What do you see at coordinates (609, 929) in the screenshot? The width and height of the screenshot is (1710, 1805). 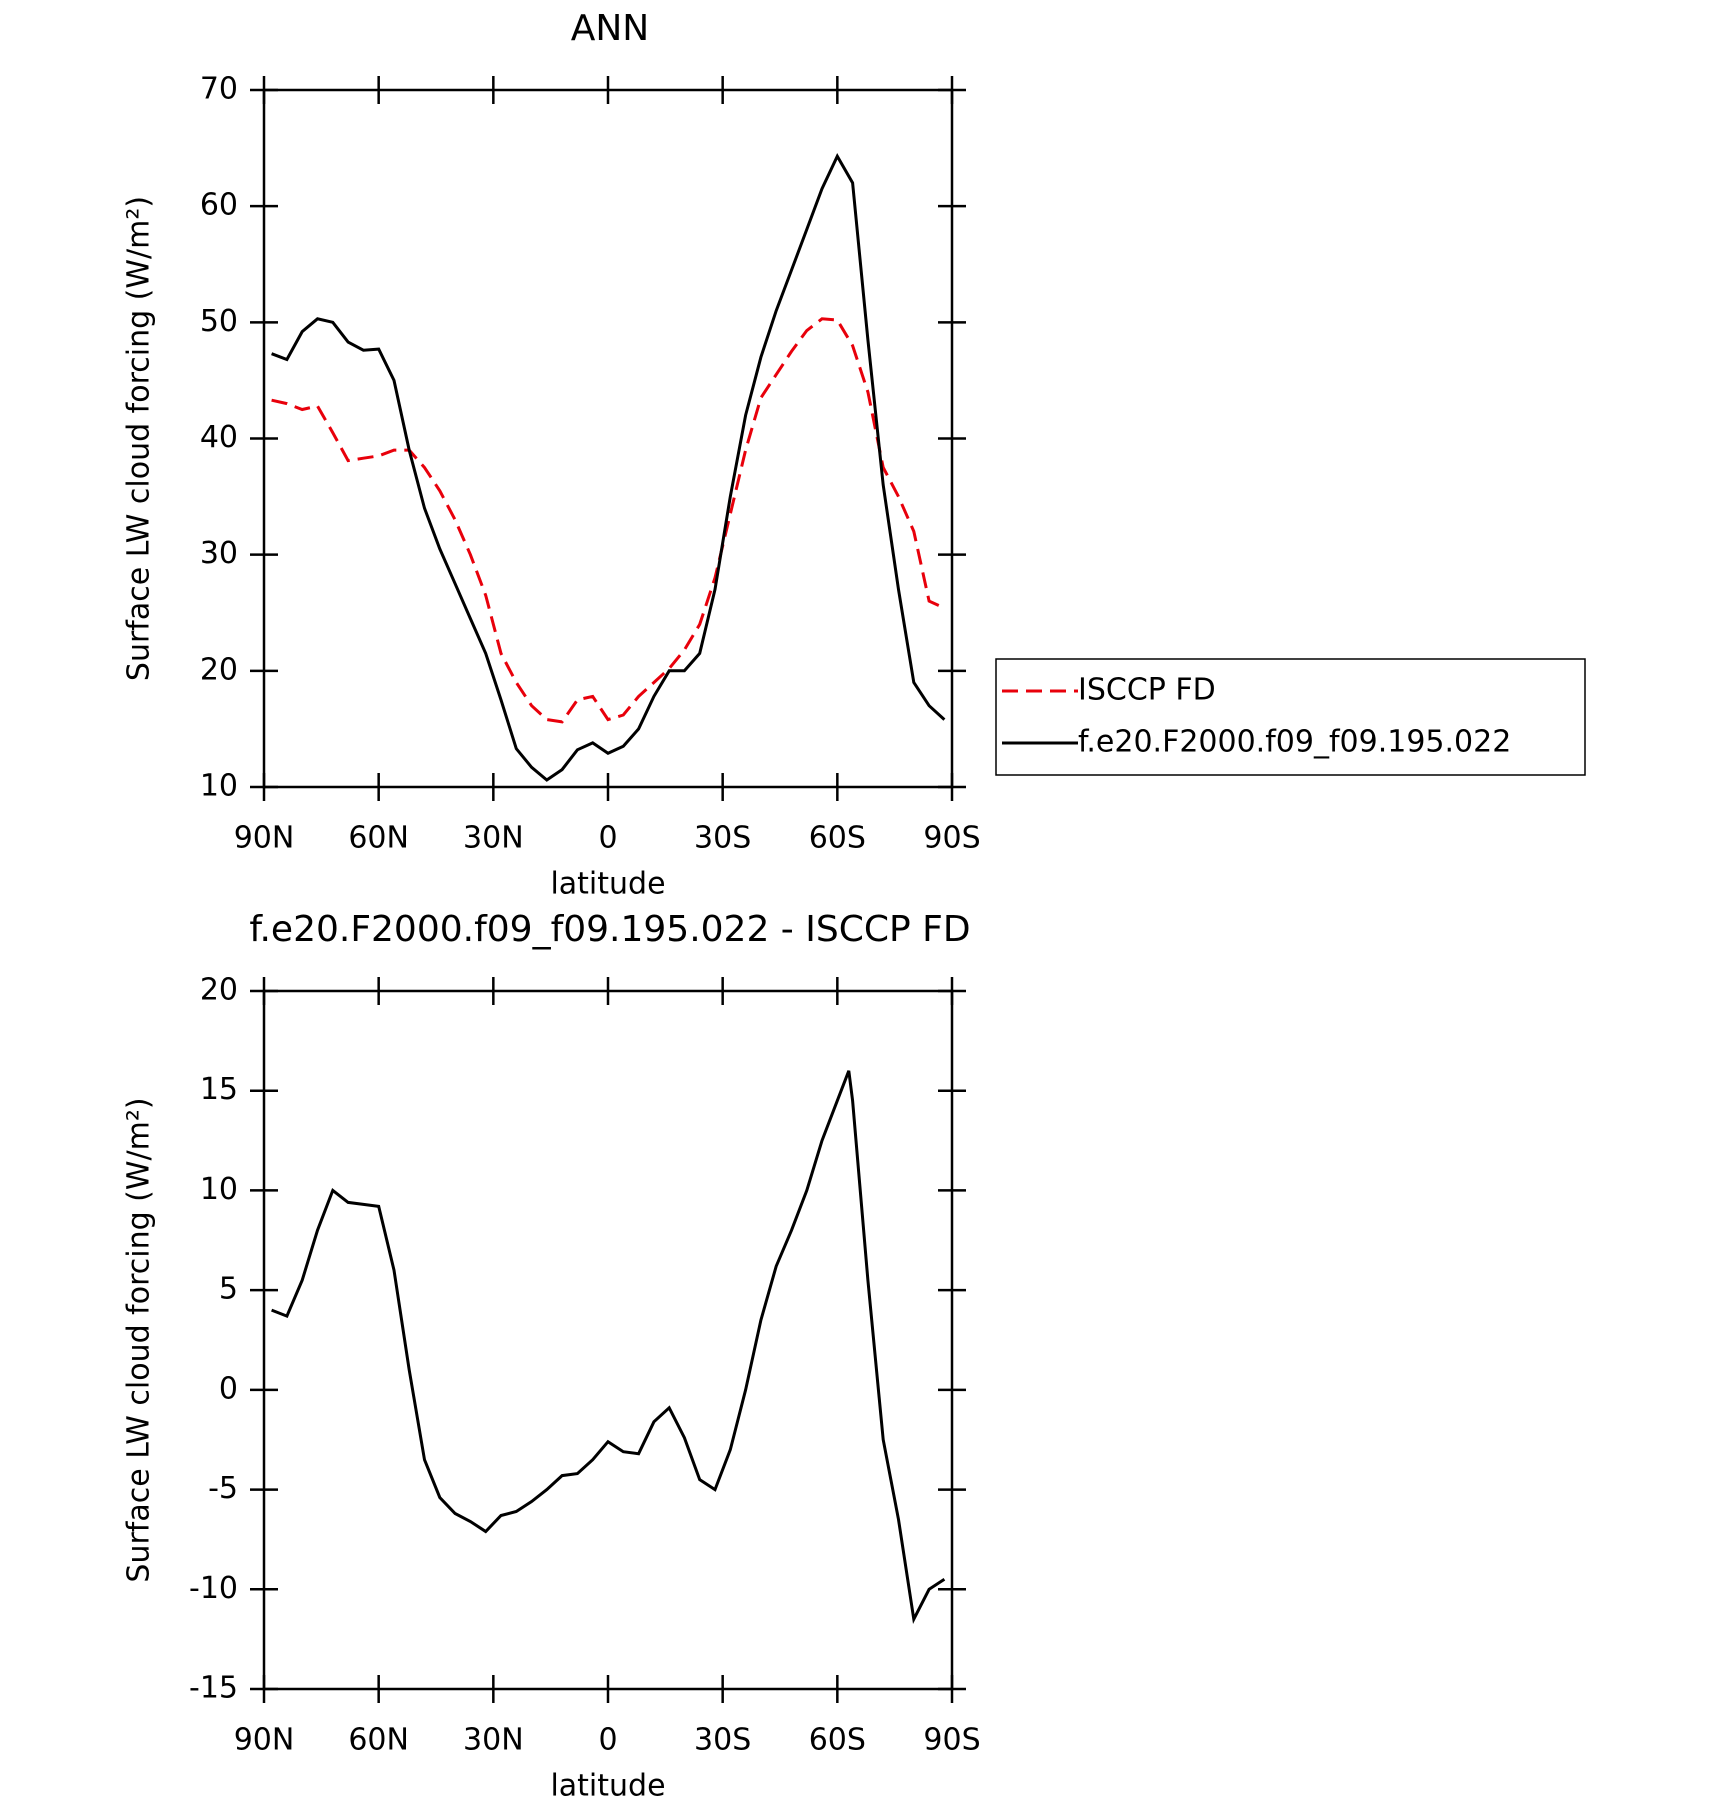 I see `chart-title: f.e20.F2000.f09_f09.195.022 - ISCCP FD` at bounding box center [609, 929].